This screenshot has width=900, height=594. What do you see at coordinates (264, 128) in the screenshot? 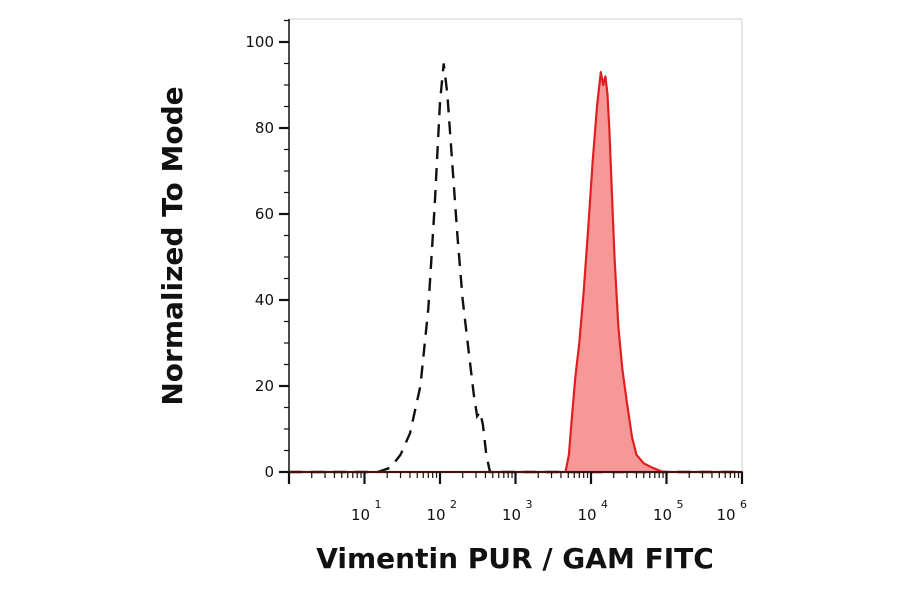
I see `y-tick-label: 80` at bounding box center [264, 128].